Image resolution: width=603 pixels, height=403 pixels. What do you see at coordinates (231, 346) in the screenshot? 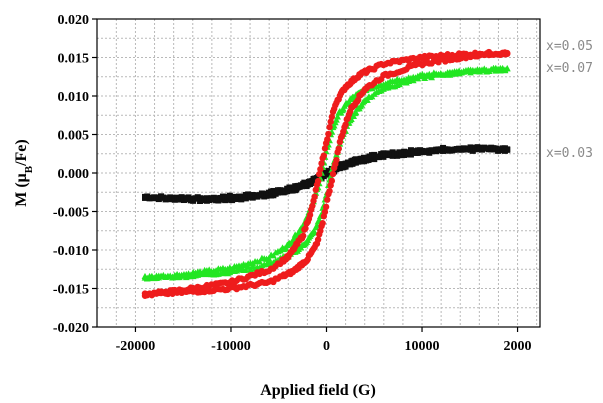
I see `x-tick-label: -10000` at bounding box center [231, 346].